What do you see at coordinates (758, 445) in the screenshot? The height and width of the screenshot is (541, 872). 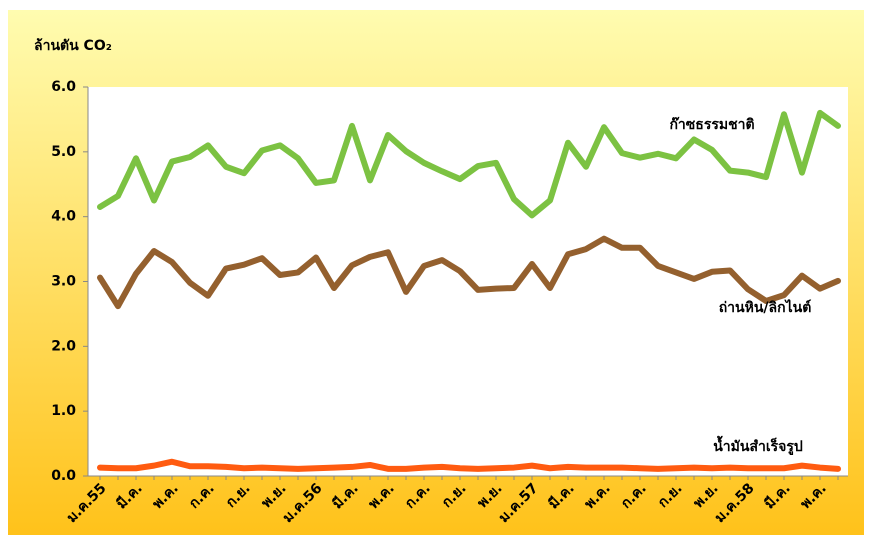 I see `series-label: น้ำมันสำเร็จรูป` at bounding box center [758, 445].